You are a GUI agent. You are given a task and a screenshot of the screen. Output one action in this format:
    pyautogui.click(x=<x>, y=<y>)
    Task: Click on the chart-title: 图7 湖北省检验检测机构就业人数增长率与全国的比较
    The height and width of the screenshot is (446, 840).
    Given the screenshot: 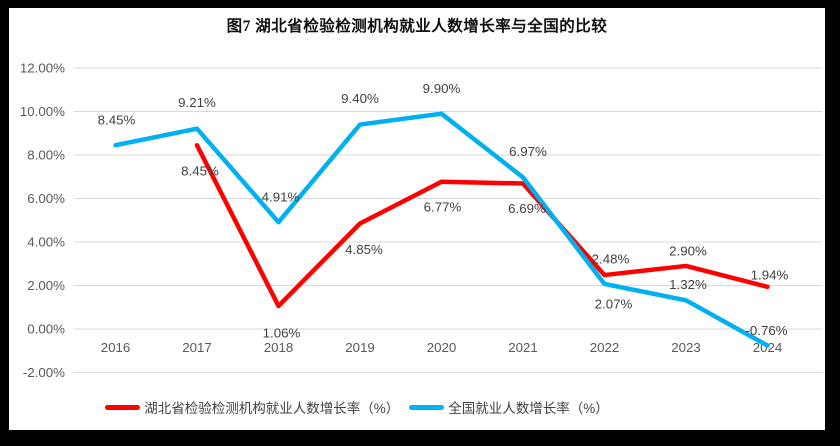 What is the action you would take?
    pyautogui.click(x=417, y=26)
    